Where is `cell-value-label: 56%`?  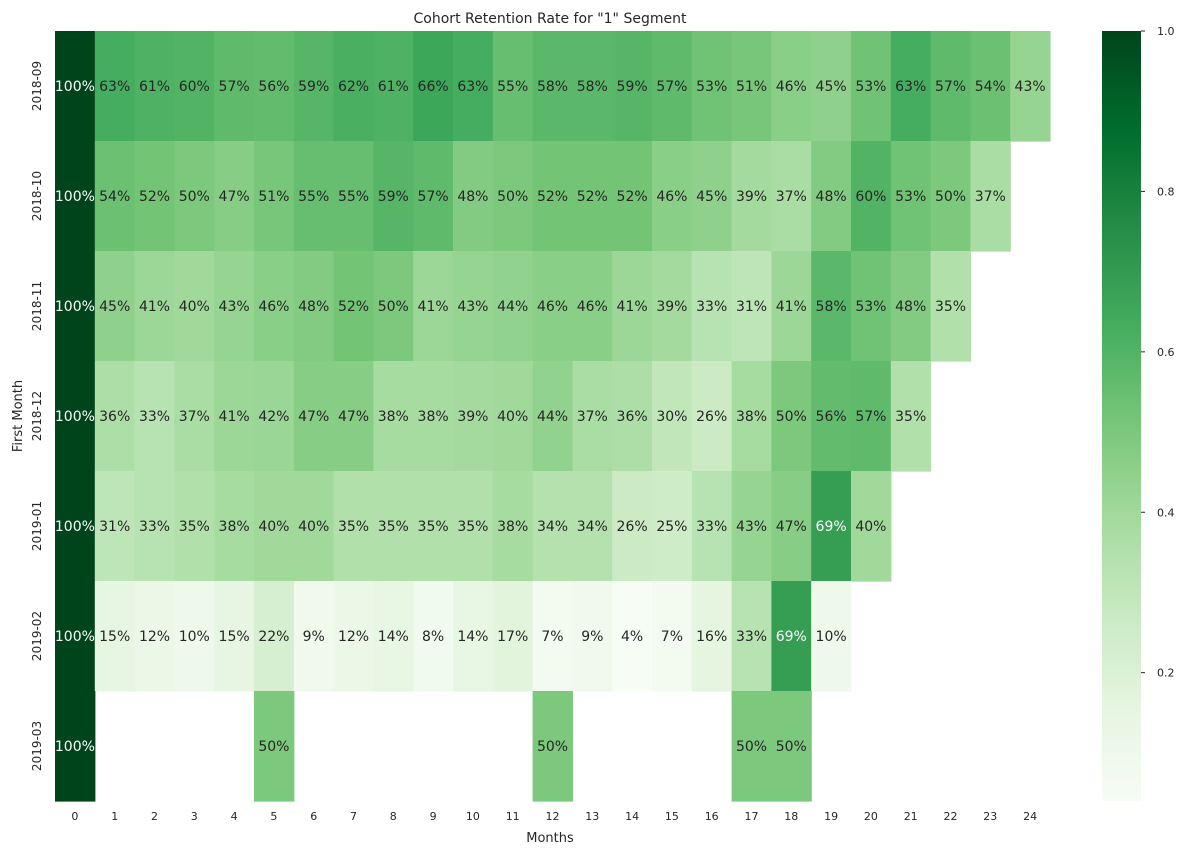
cell-value-label: 56% is located at coordinates (831, 417).